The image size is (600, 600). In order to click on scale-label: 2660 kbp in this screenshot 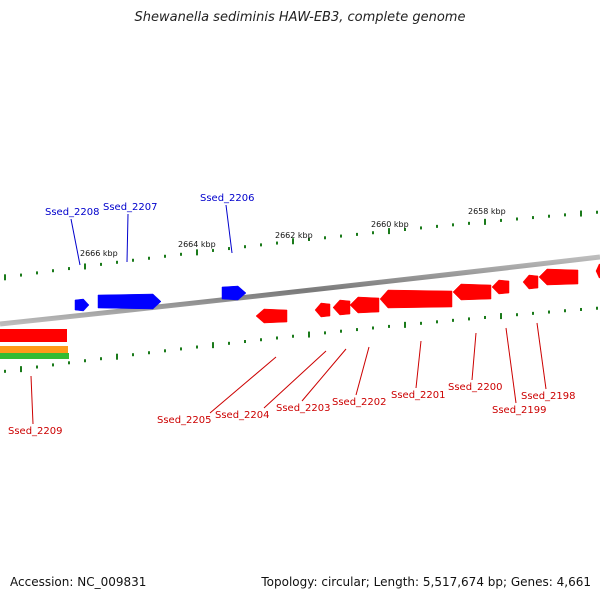, I will do `click(390, 224)`.